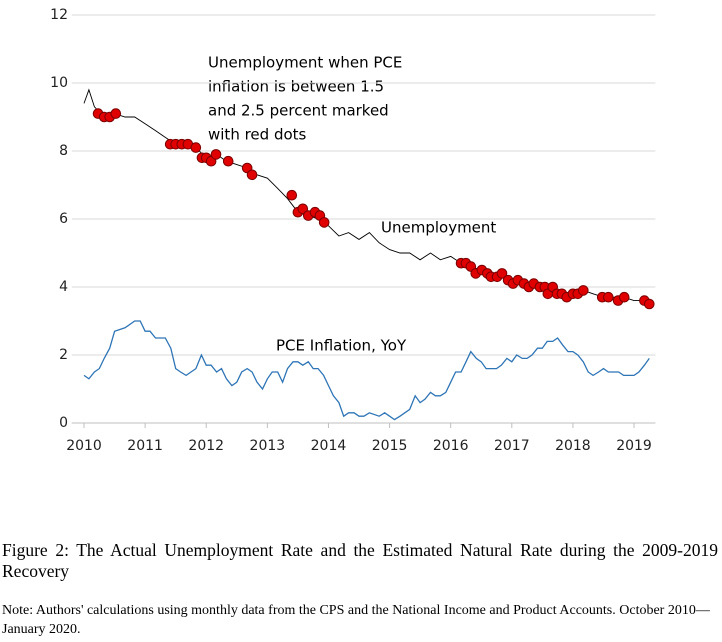  Describe the element at coordinates (366, 370) in the screenshot. I see `series-line` at that location.